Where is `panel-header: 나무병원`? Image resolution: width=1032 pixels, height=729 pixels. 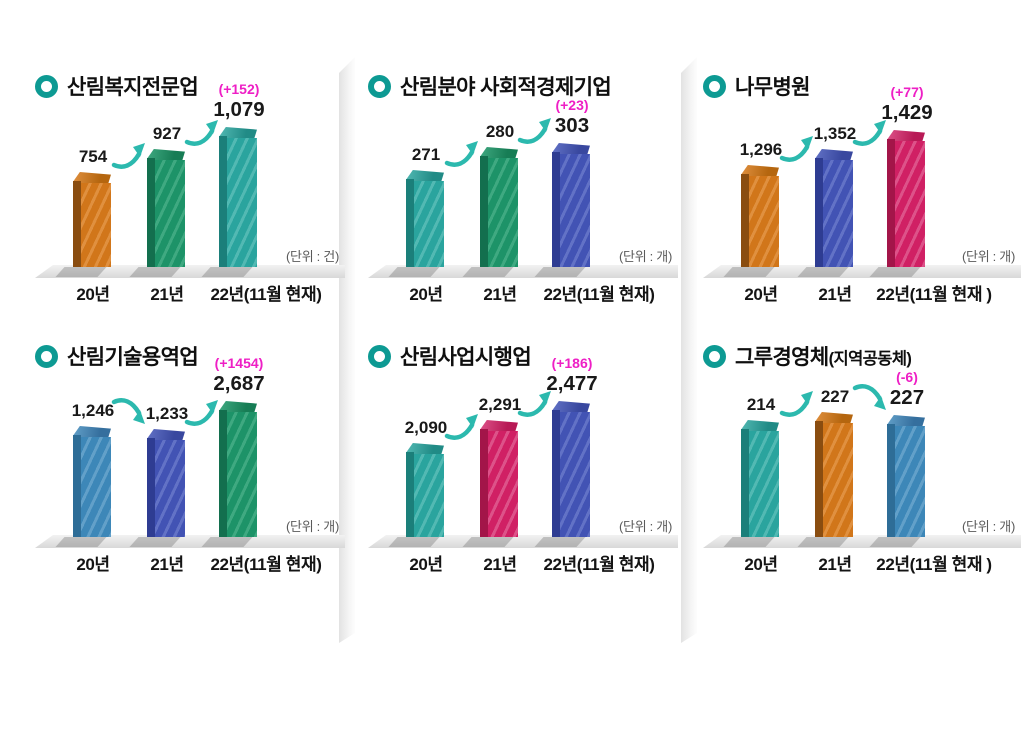 panel-header: 나무병원 is located at coordinates (756, 86).